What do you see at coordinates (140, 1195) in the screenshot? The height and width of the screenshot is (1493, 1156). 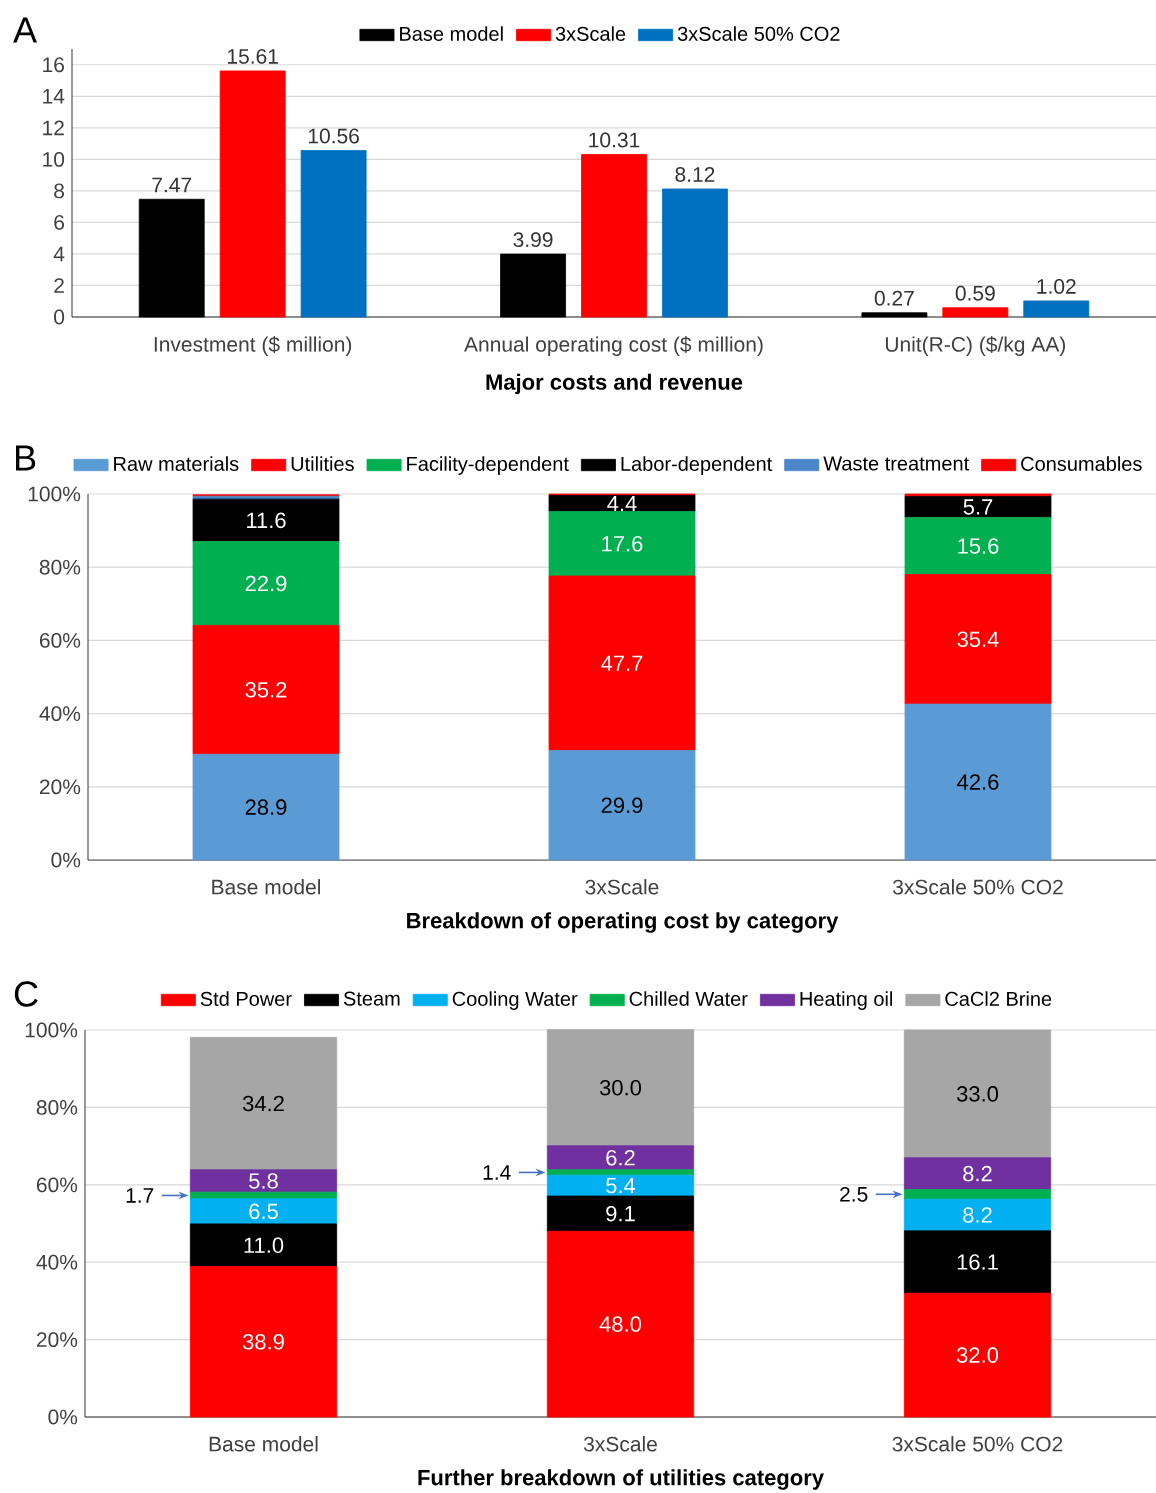 I see `data-label: 1.7` at bounding box center [140, 1195].